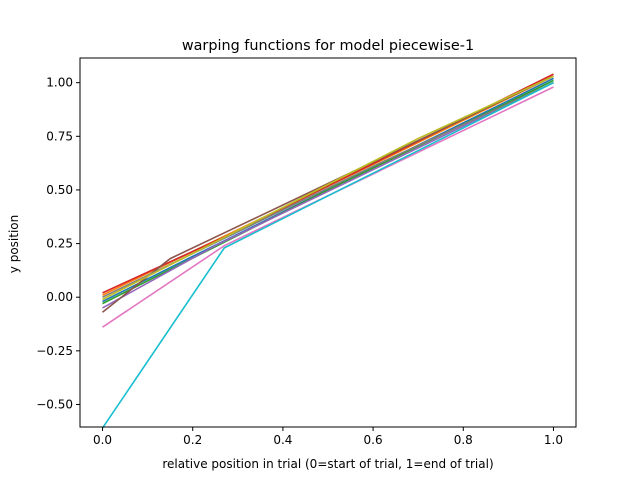 This screenshot has height=480, width=640. What do you see at coordinates (59, 83) in the screenshot?
I see `y-tick-label: 1.00` at bounding box center [59, 83].